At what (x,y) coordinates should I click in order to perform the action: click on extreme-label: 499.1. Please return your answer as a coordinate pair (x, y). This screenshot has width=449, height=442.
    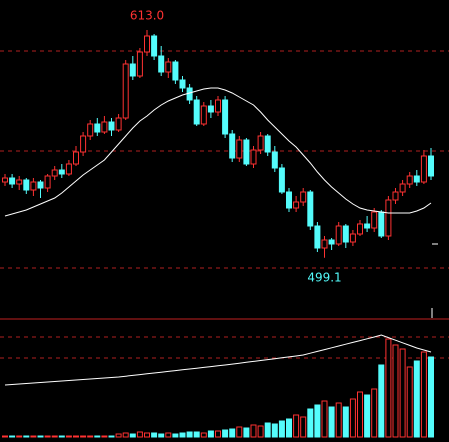
    Looking at the image, I should click on (324, 277).